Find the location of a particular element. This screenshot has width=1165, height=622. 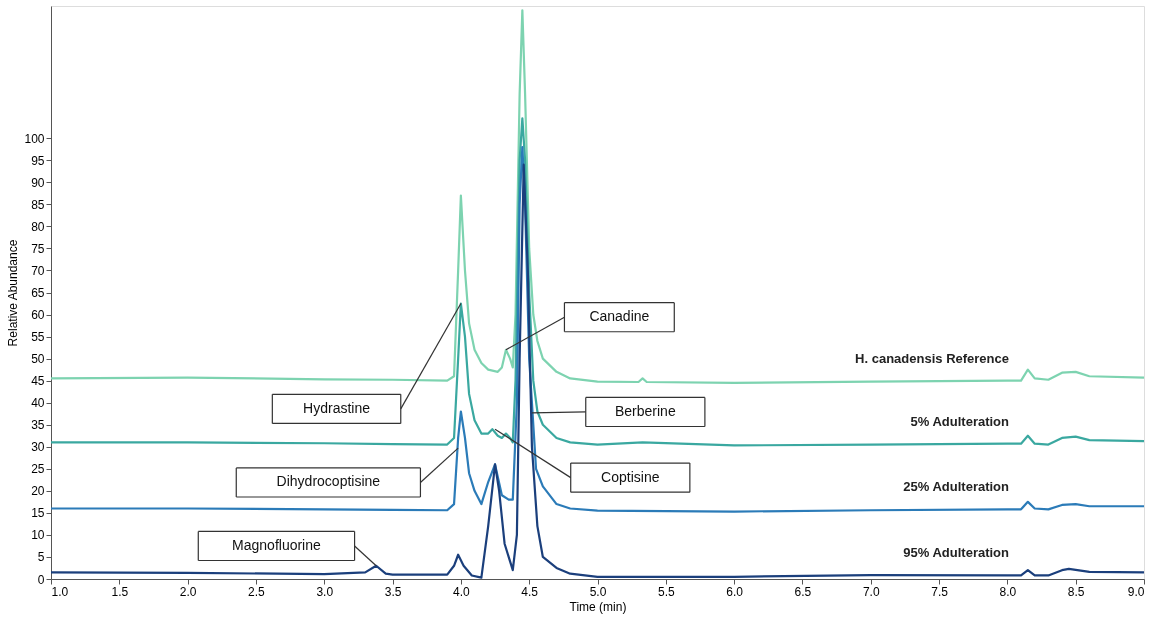

y-tick-label: 10 is located at coordinates (38, 535).